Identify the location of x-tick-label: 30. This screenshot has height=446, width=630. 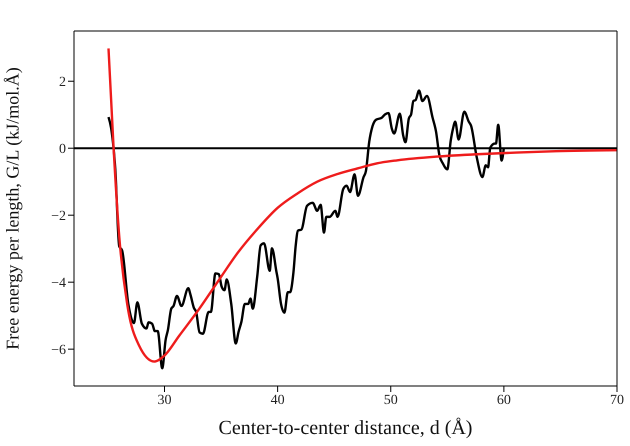
(165, 400).